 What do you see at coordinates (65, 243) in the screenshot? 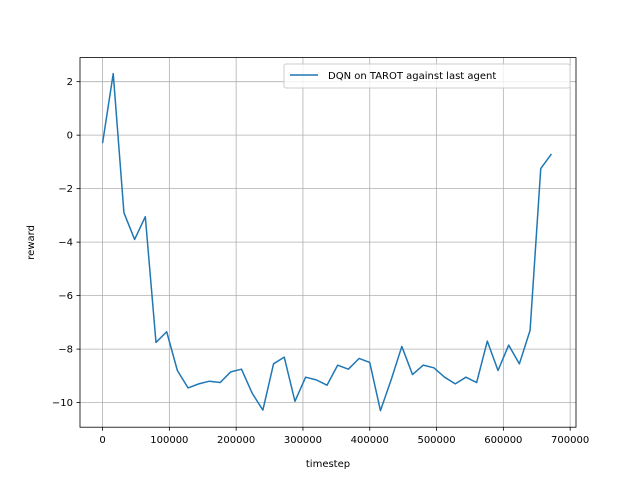
I see `y-tick-label: −4` at bounding box center [65, 243].